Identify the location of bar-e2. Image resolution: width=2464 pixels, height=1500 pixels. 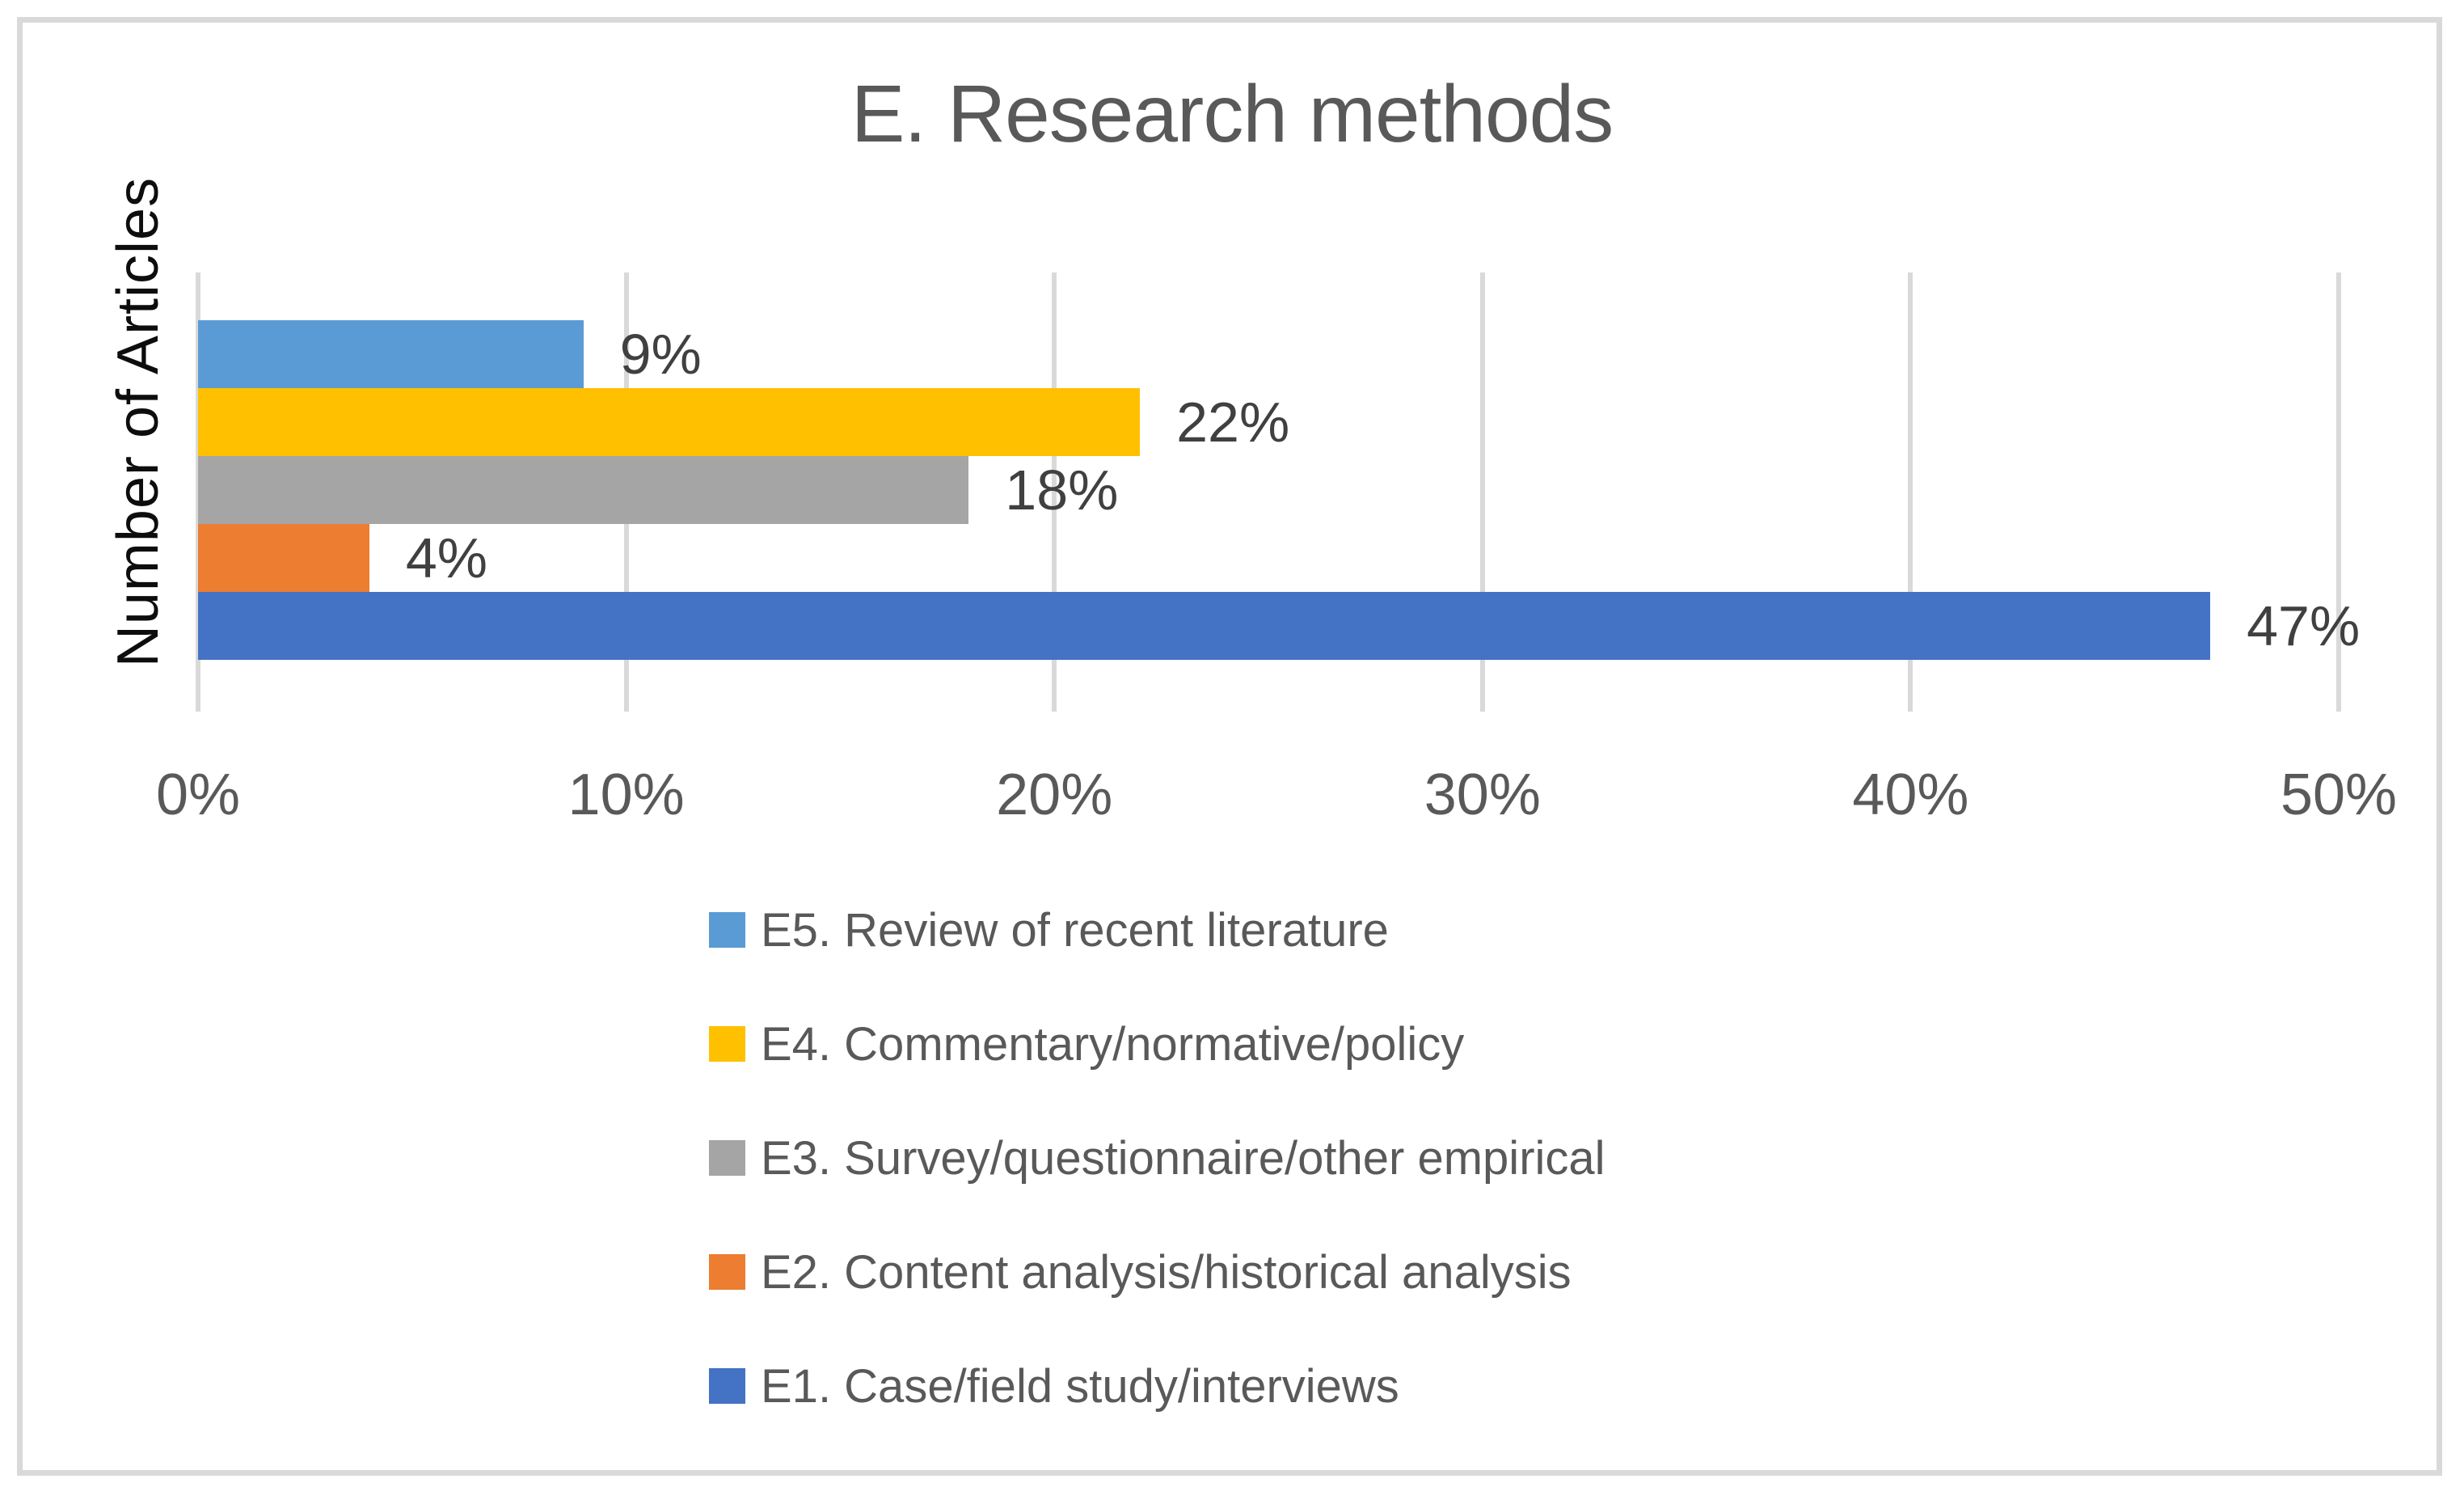
(284, 558).